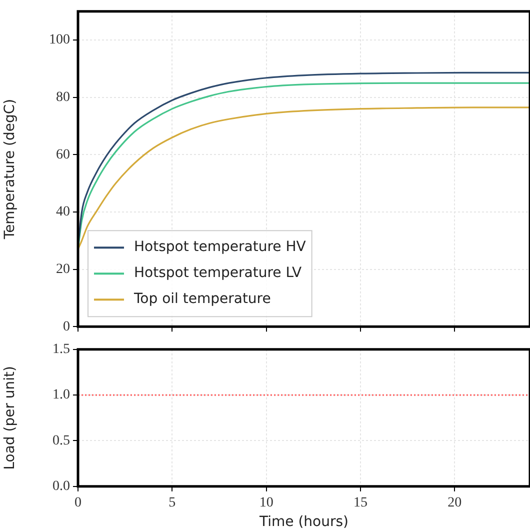 The width and height of the screenshot is (530, 531). What do you see at coordinates (218, 273) in the screenshot?
I see `legend-label: Hotspot temperature LV` at bounding box center [218, 273].